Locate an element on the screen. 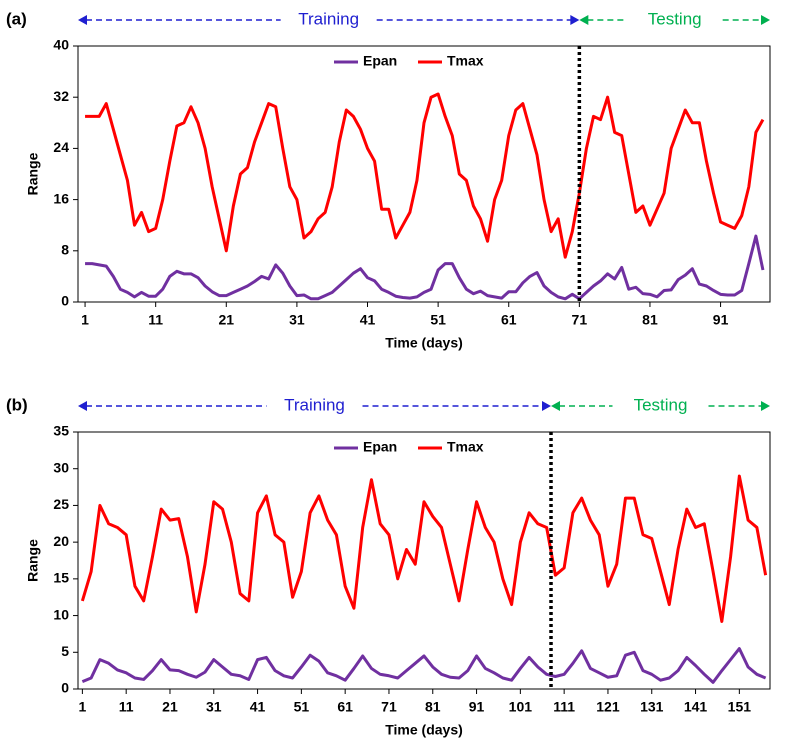 The image size is (793, 756). y-tick-label: 16 is located at coordinates (61, 198).